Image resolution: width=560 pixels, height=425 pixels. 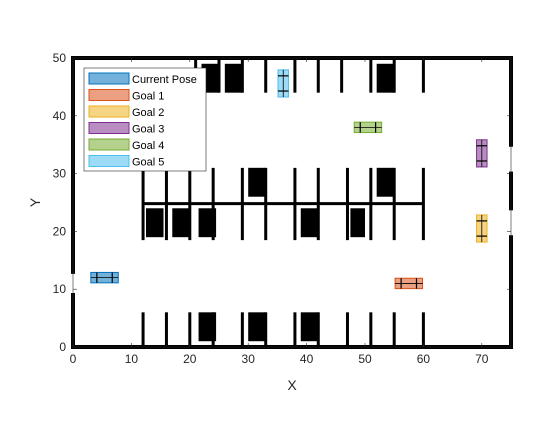 What do you see at coordinates (148, 97) in the screenshot?
I see `legend-label: Goal 1` at bounding box center [148, 97].